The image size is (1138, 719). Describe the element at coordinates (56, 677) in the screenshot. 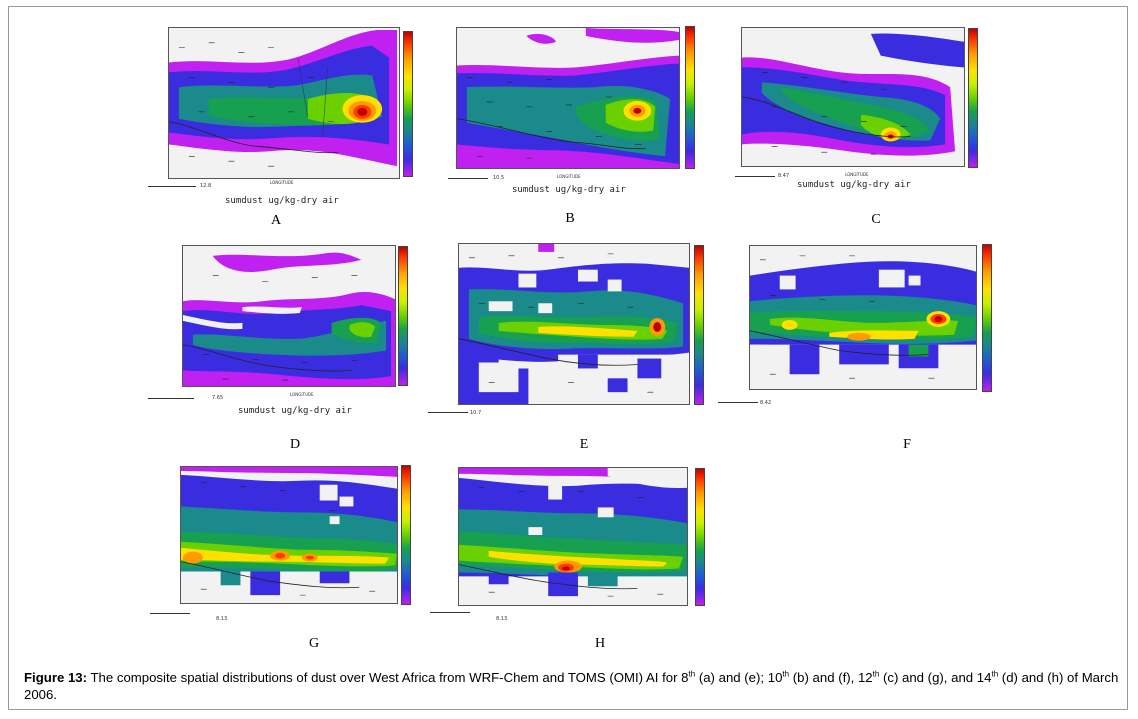

I see `caption-figure-number: Figure 13:` at that location.